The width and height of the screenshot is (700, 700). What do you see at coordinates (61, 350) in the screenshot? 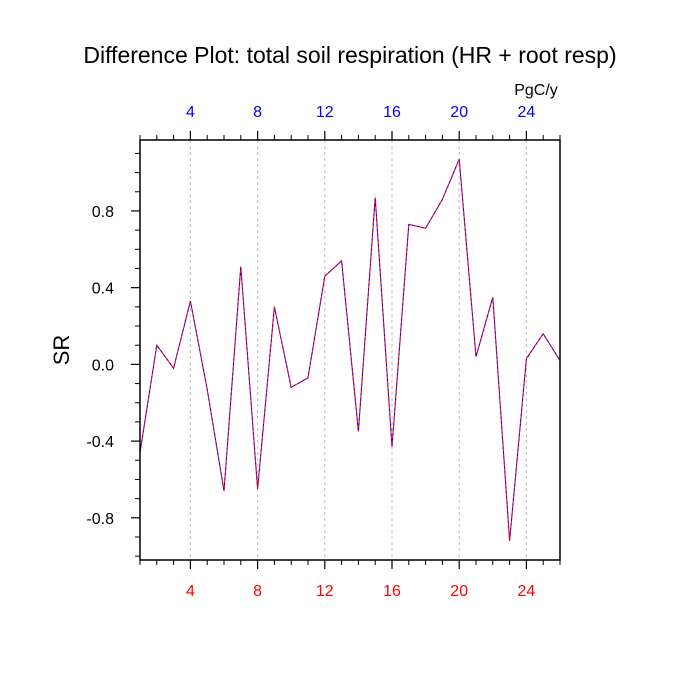
I see `y-axis-label: SR` at bounding box center [61, 350].